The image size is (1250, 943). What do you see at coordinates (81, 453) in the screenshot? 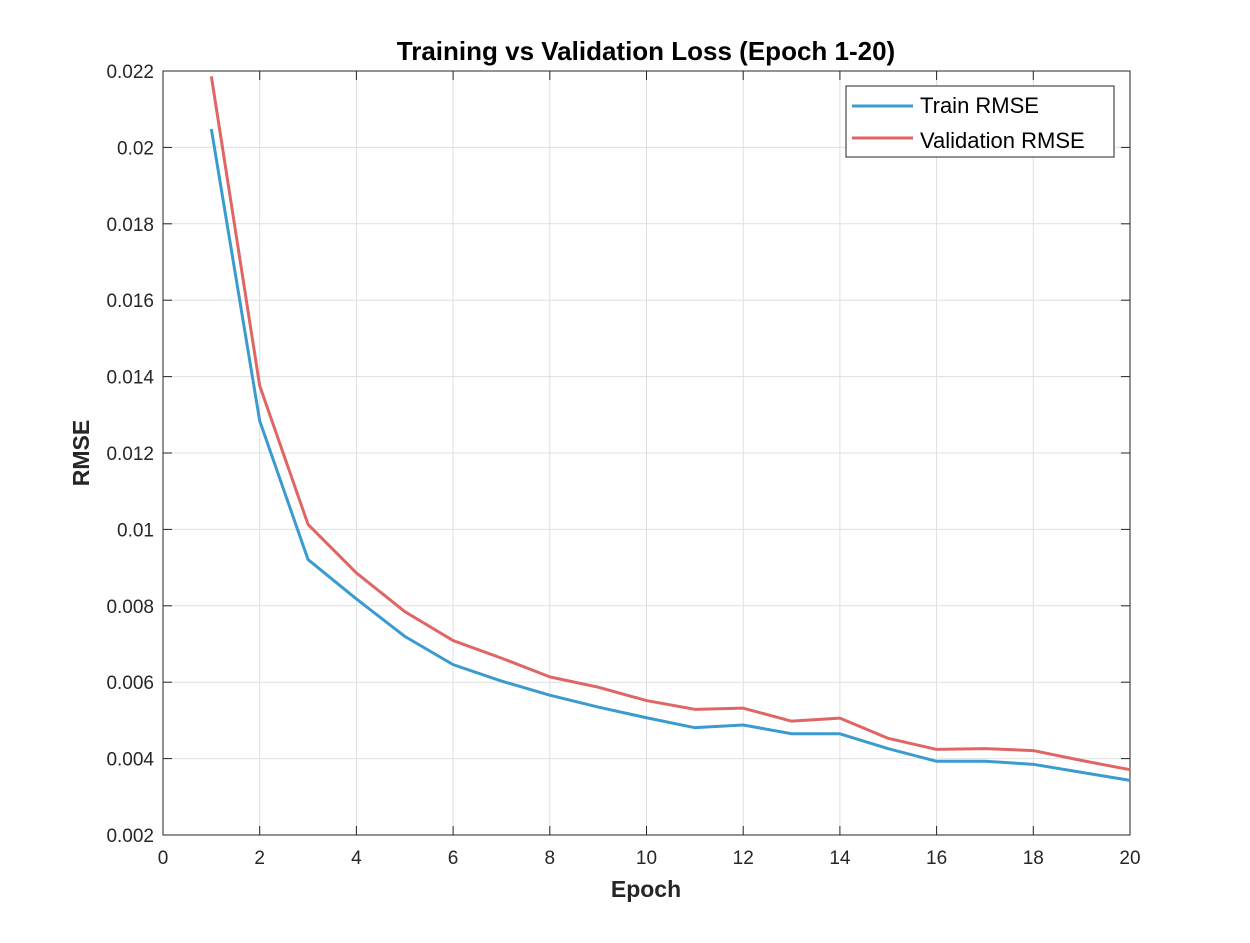
I see `y-axis-label: RMSE` at bounding box center [81, 453].